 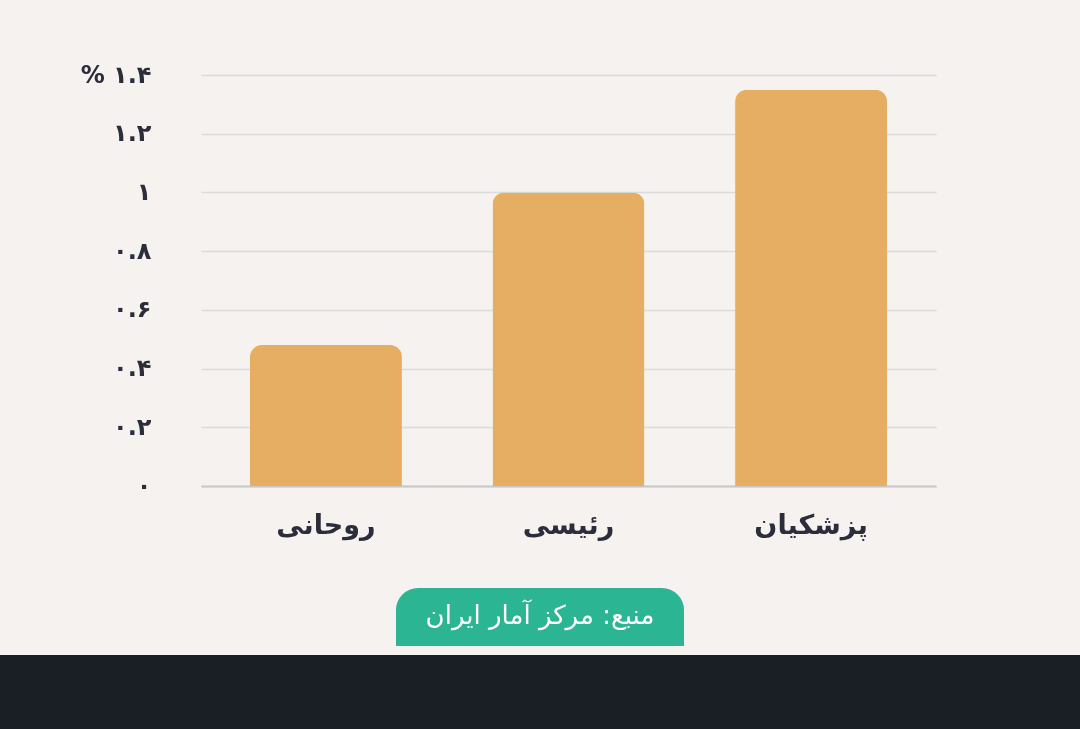 What do you see at coordinates (568, 525) in the screenshot?
I see `x-tick-label: رئیسی` at bounding box center [568, 525].